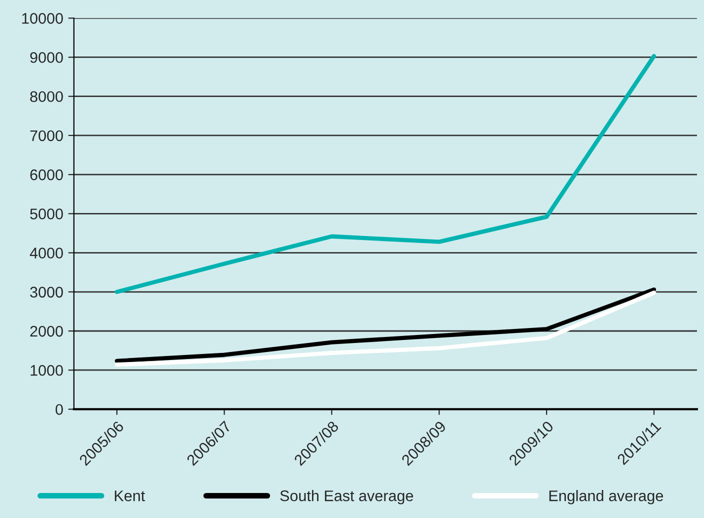 The width and height of the screenshot is (704, 518). I want to click on legend-label: England average, so click(606, 497).